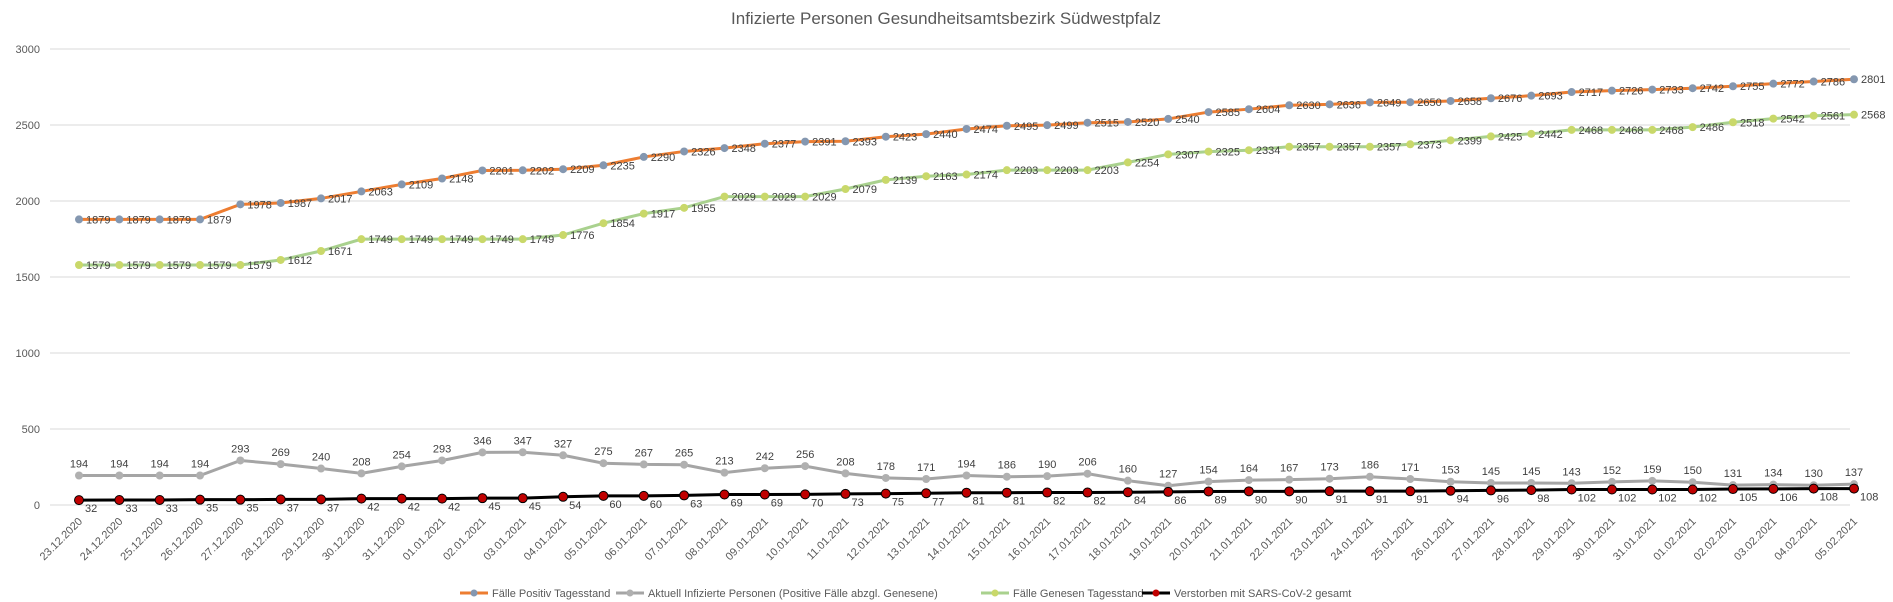 The width and height of the screenshot is (1893, 602). What do you see at coordinates (523, 441) in the screenshot?
I see `data-label: 347` at bounding box center [523, 441].